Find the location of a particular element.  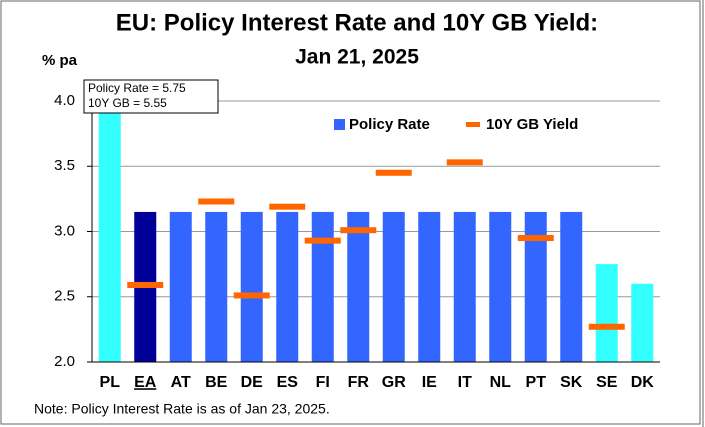

annotation-box is located at coordinates (151, 96).